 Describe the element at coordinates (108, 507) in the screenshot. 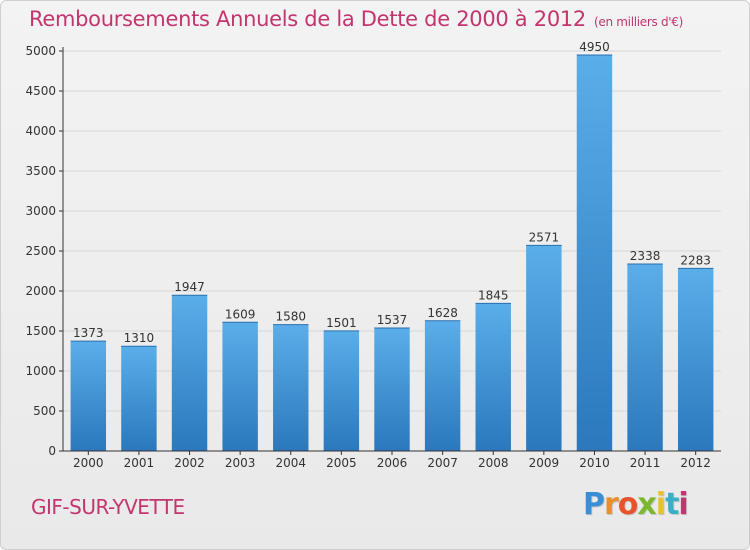

I see `place-name: GIF-SUR-YVETTE` at that location.